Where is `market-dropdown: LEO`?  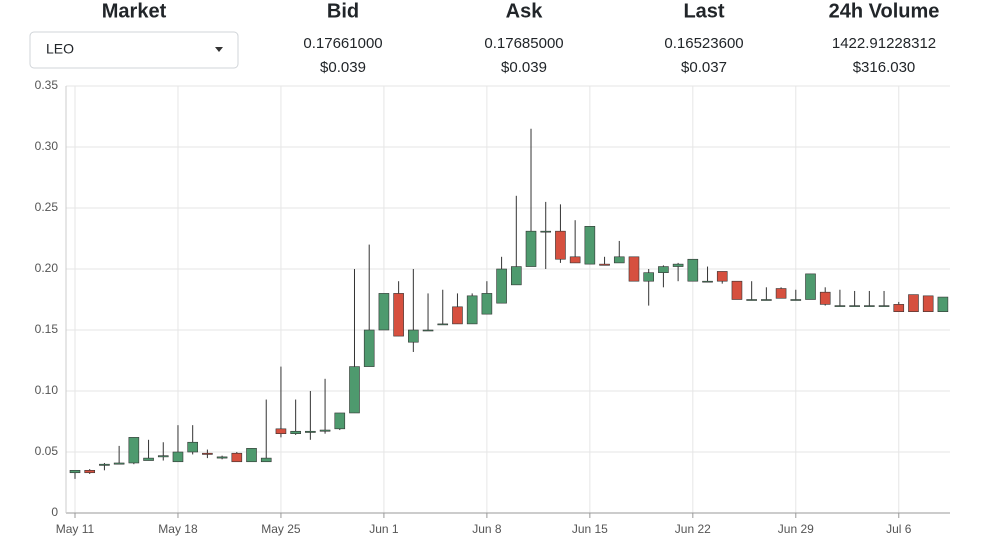 market-dropdown: LEO is located at coordinates (134, 50).